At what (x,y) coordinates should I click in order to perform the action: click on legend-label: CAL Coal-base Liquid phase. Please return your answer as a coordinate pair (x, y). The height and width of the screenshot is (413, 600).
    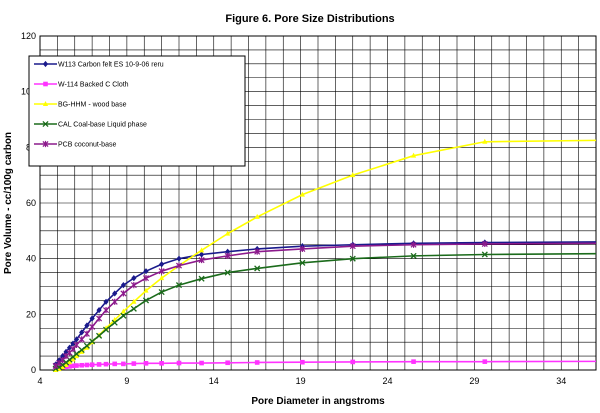
    Looking at the image, I should click on (102, 125).